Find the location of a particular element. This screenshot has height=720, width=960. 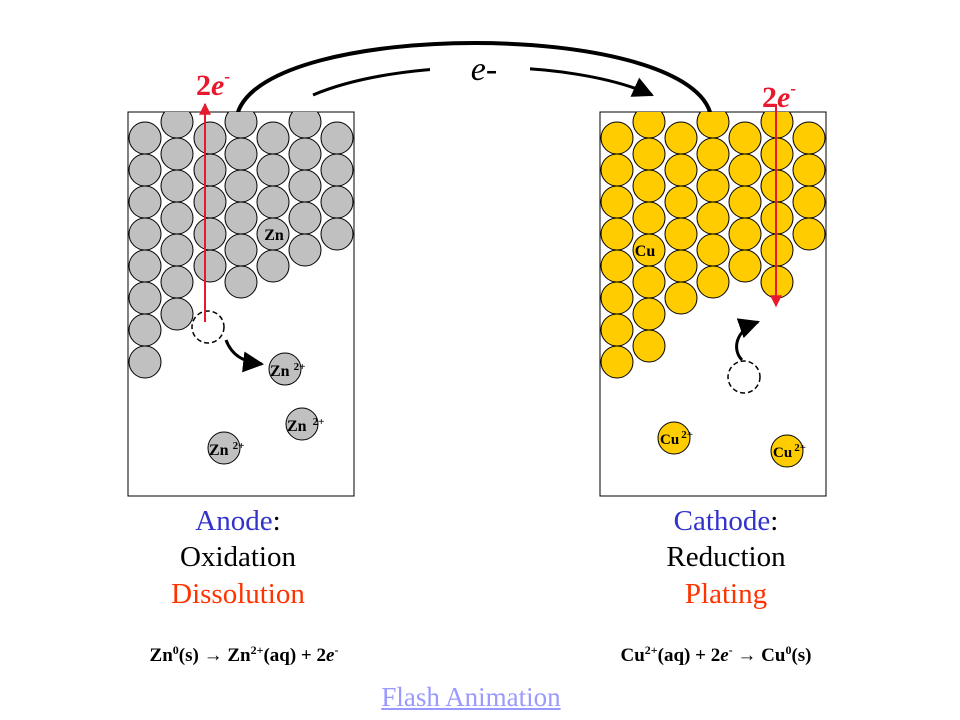

external-wire-arc is located at coordinates (474, 77).